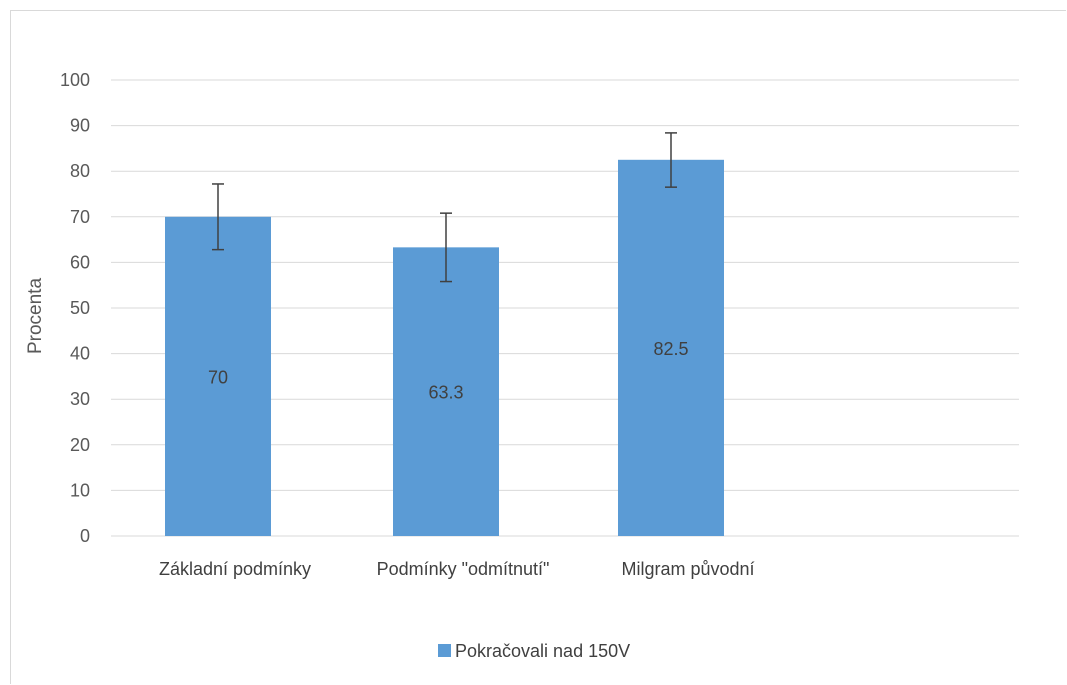  What do you see at coordinates (542, 651) in the screenshot?
I see `legend-label: Pokračovali nad 150V` at bounding box center [542, 651].